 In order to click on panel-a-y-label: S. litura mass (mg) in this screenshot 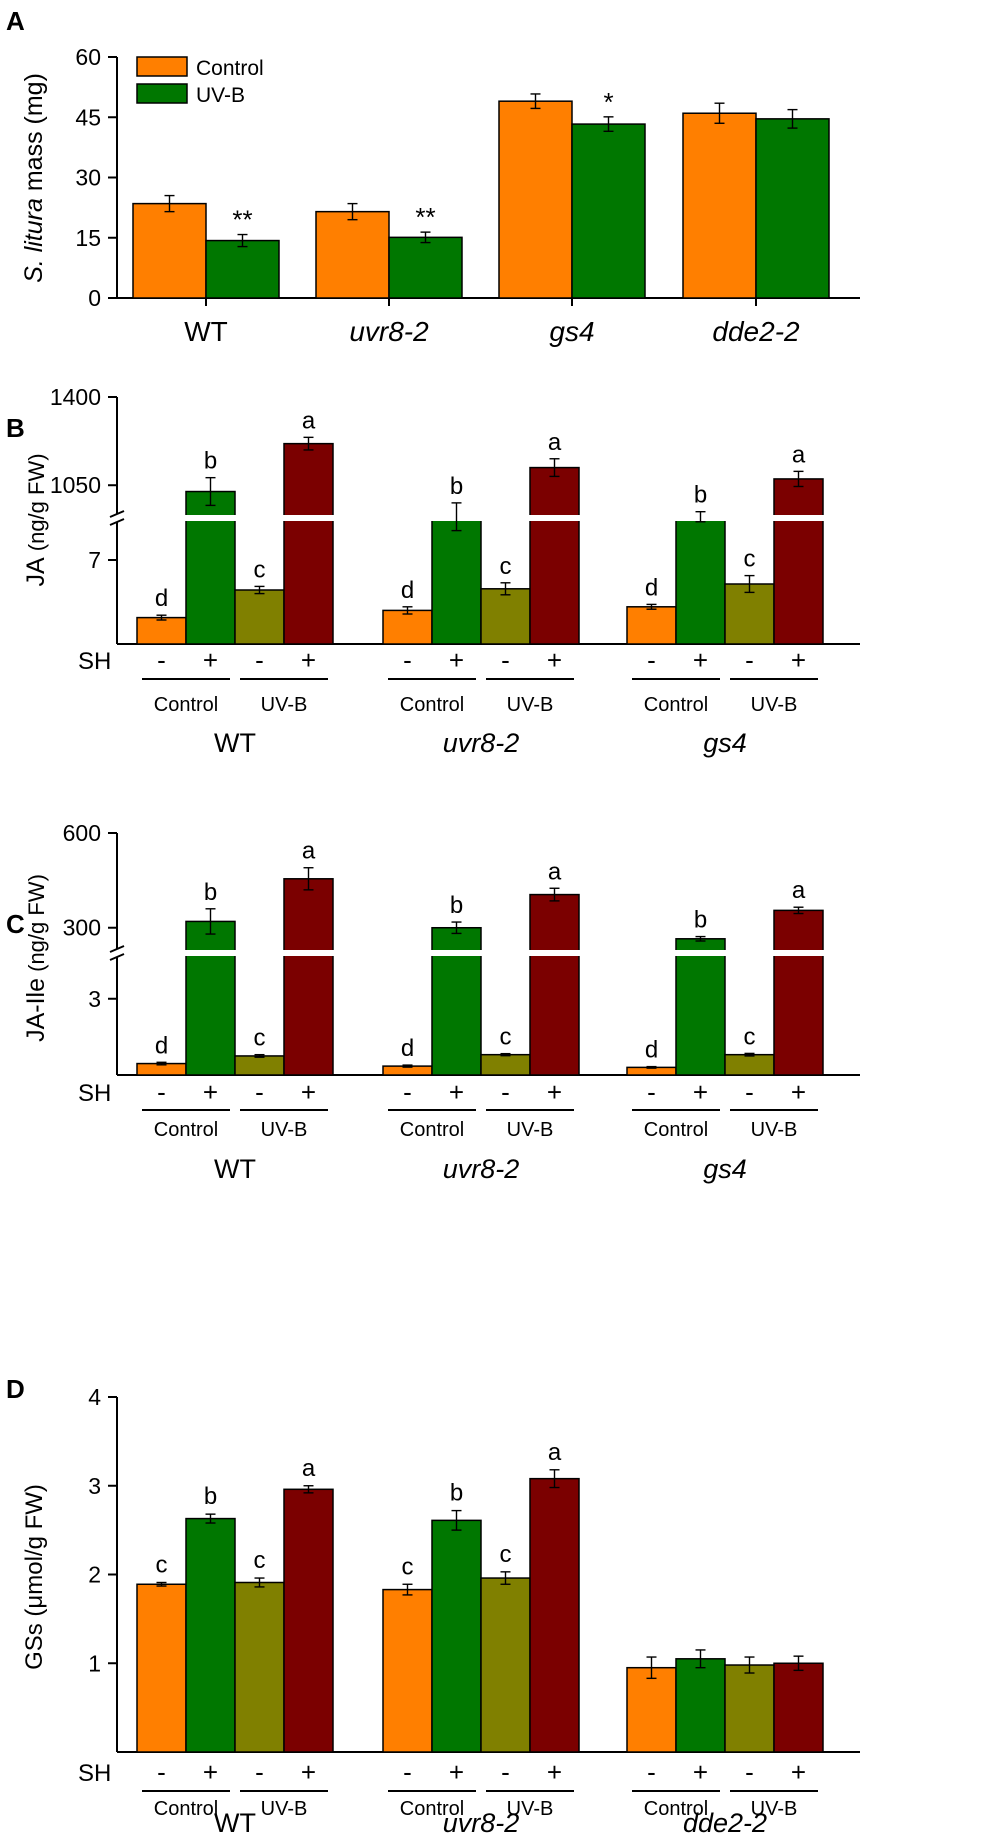, I will do `click(34, 178)`.